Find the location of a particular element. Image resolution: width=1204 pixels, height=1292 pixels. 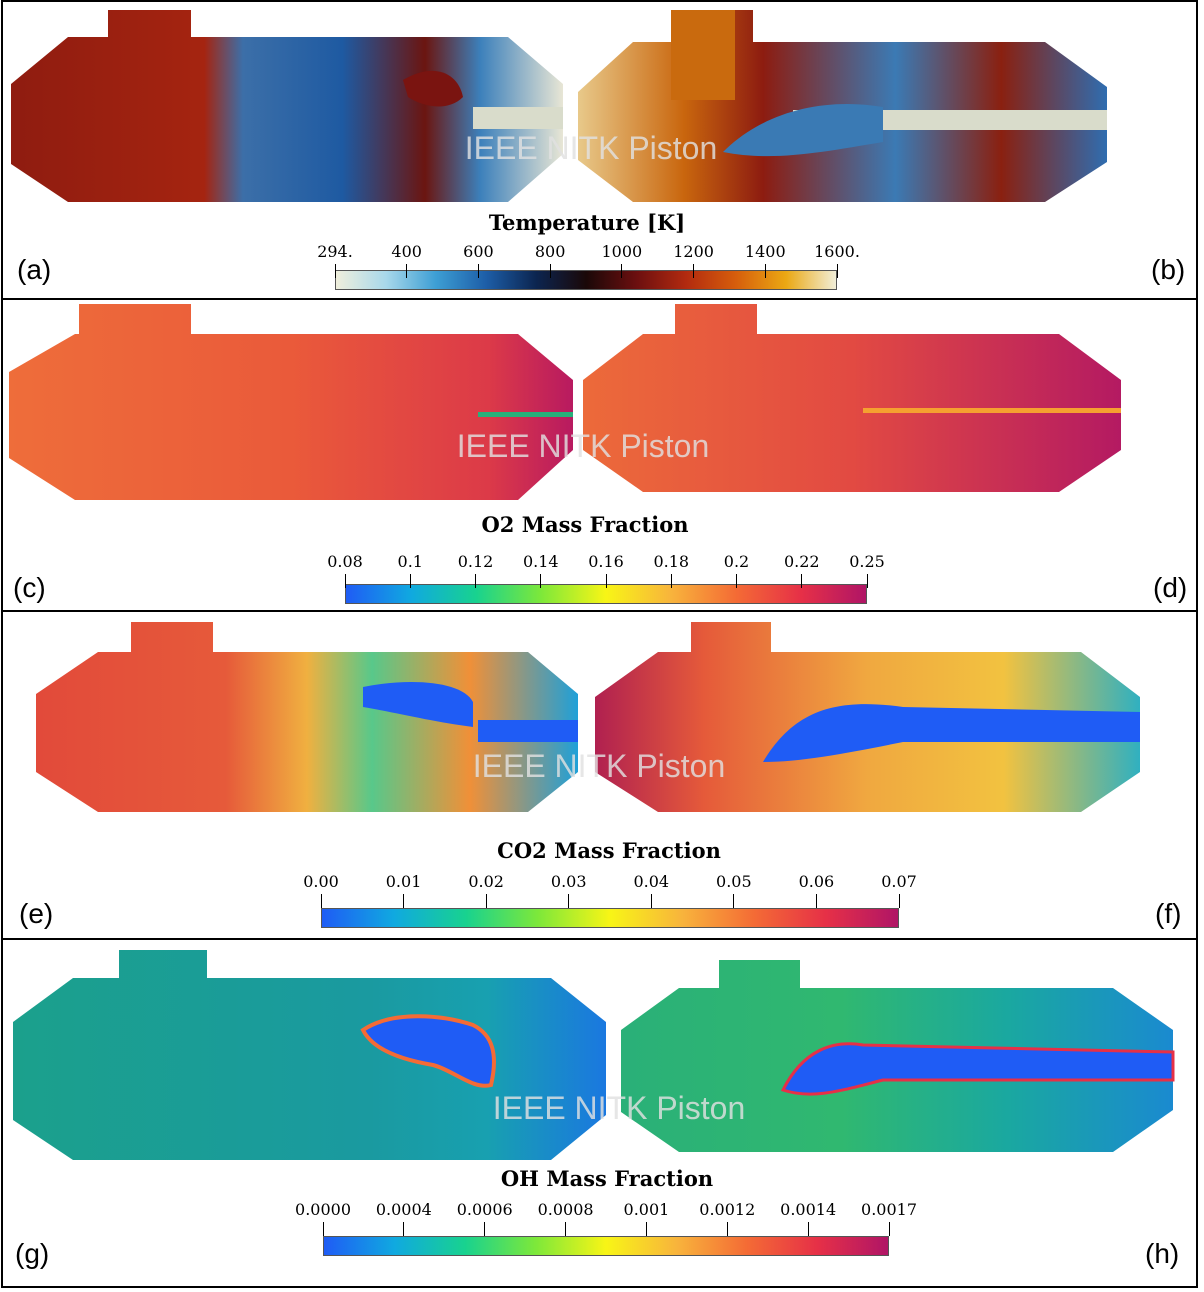

colorbar-tick-label: 0.2 is located at coordinates (736, 561).